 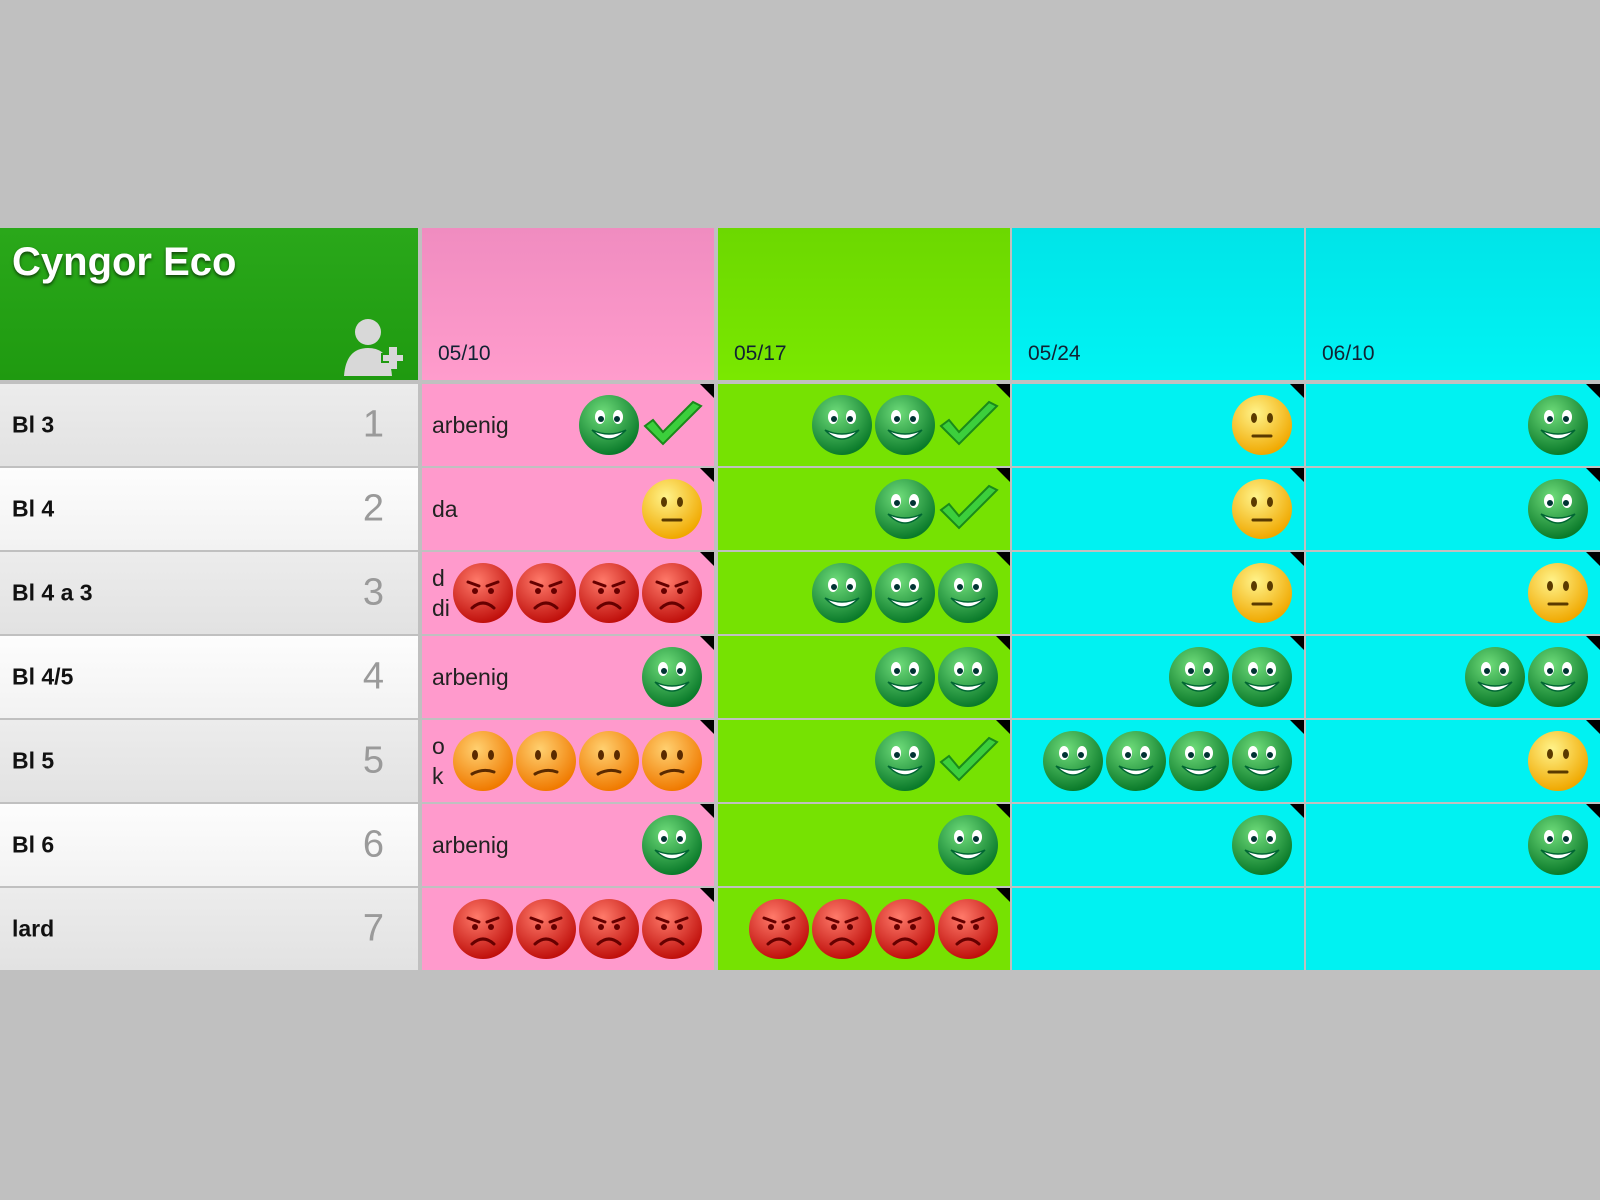 What do you see at coordinates (209, 677) in the screenshot?
I see `row-header: Bl 4/5 4` at bounding box center [209, 677].